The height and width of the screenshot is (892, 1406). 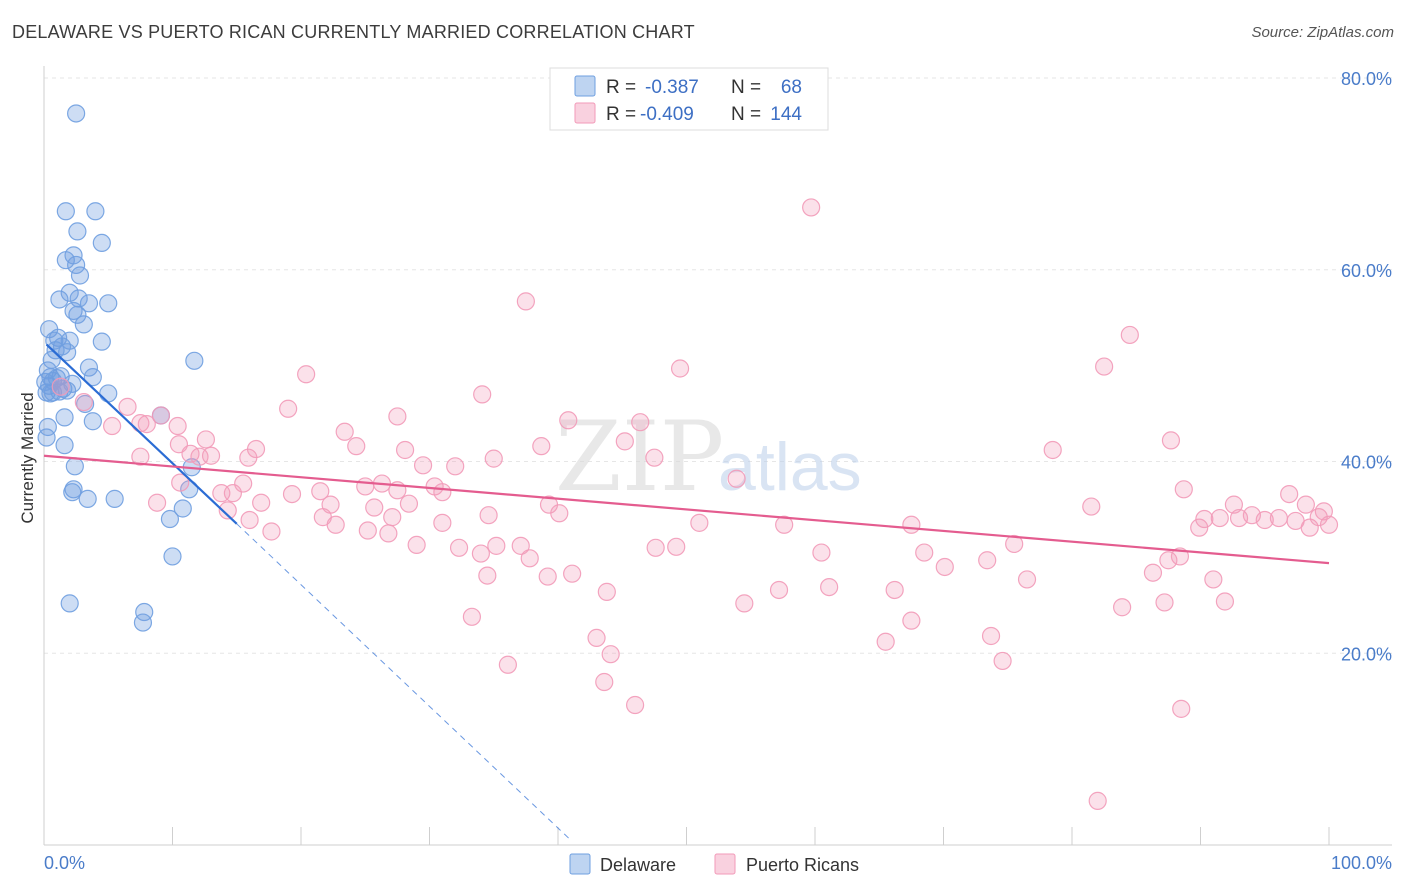 I want to click on y-axis-title: Currently Married, so click(x=27, y=457).